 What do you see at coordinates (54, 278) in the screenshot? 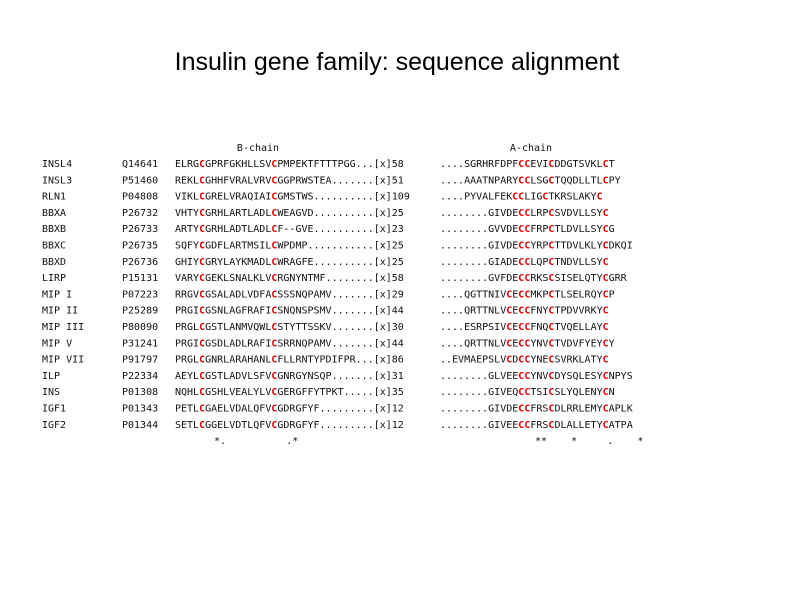
I see `protein-name: LIRP` at bounding box center [54, 278].